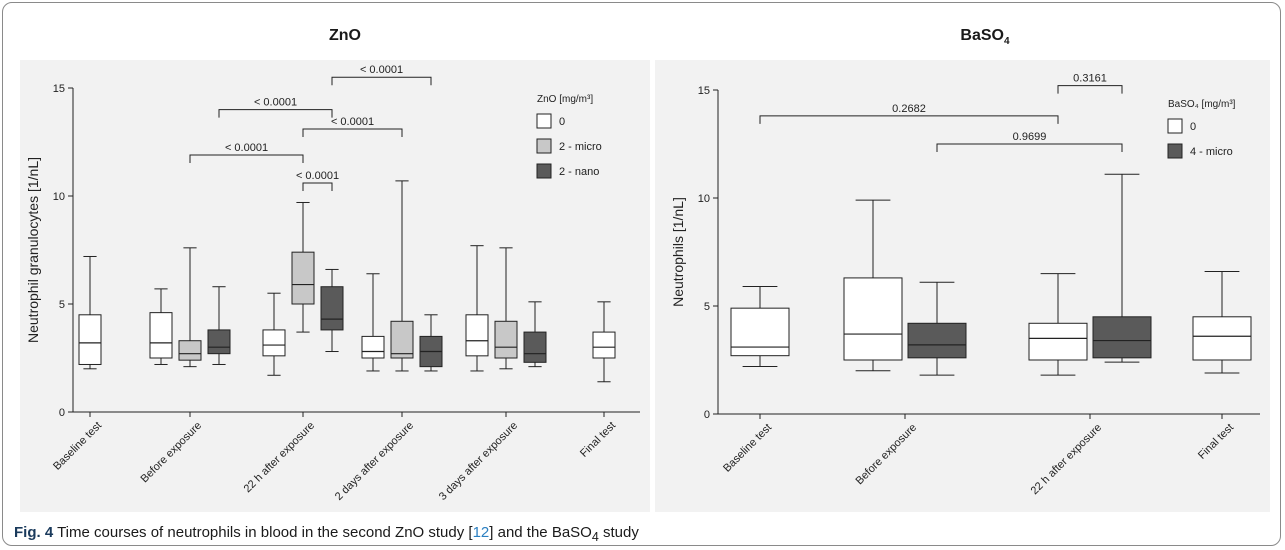 Image resolution: width=1285 pixels, height=550 pixels. What do you see at coordinates (618, 532) in the screenshot?
I see `caption-text-after: study` at bounding box center [618, 532].